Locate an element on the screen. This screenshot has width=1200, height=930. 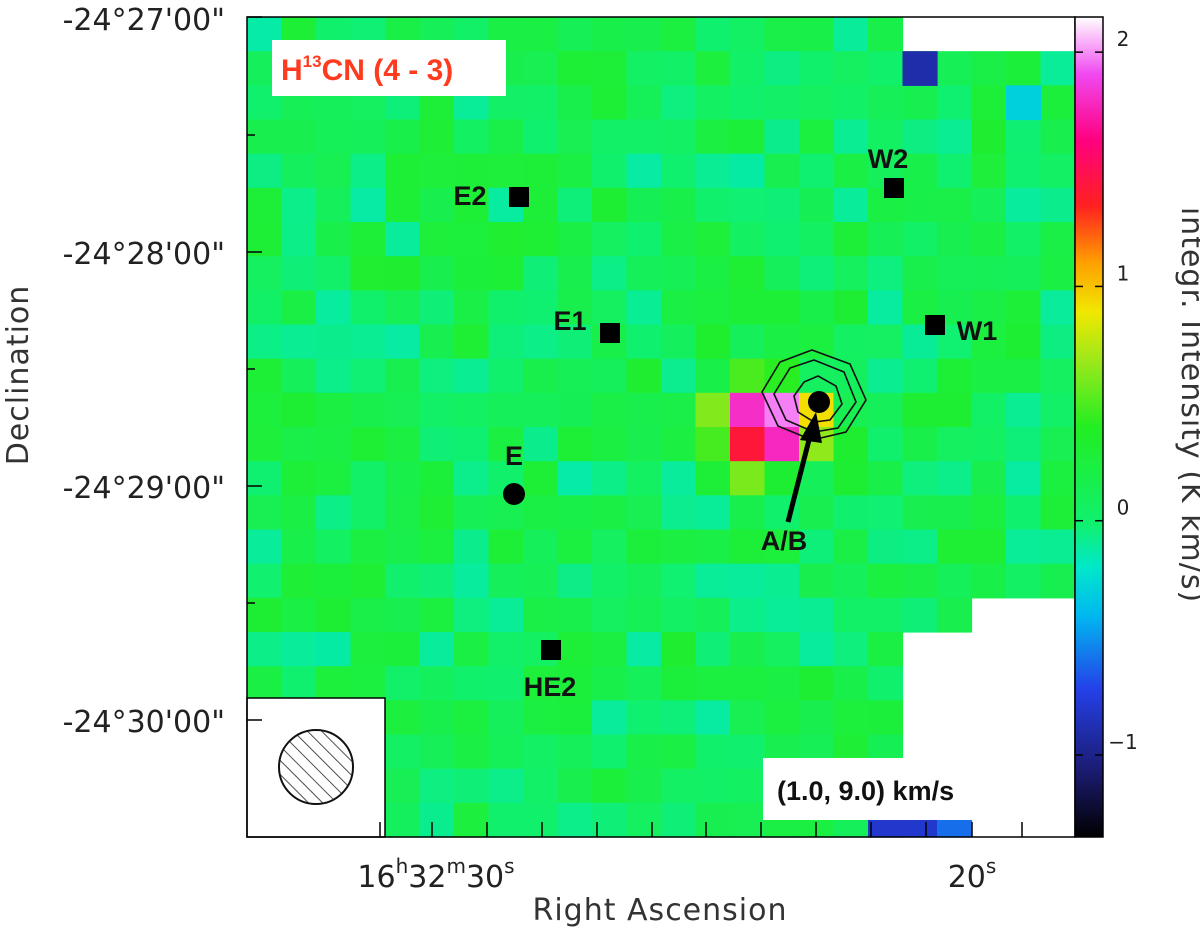
source-marker-he2 is located at coordinates (551, 650).